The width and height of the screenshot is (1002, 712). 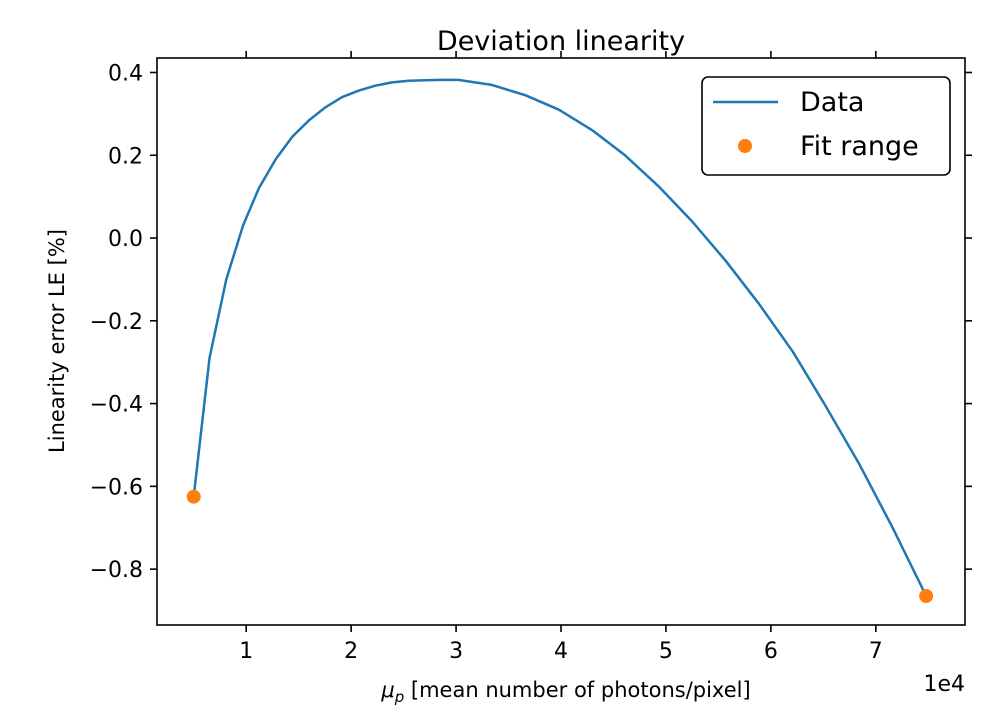 What do you see at coordinates (387, 690) in the screenshot?
I see `x-axis-label-symbol: μ` at bounding box center [387, 690].